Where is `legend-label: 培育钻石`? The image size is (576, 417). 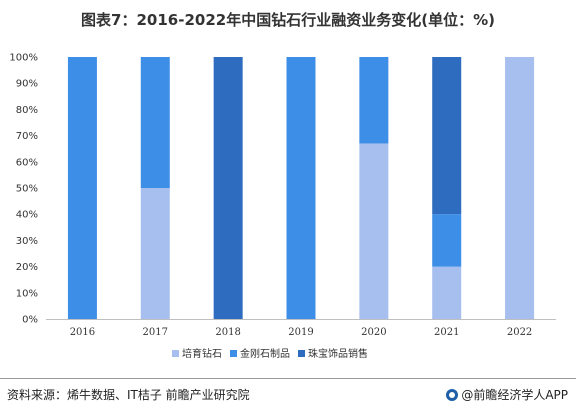 legend-label: 培育钻石 is located at coordinates (202, 353).